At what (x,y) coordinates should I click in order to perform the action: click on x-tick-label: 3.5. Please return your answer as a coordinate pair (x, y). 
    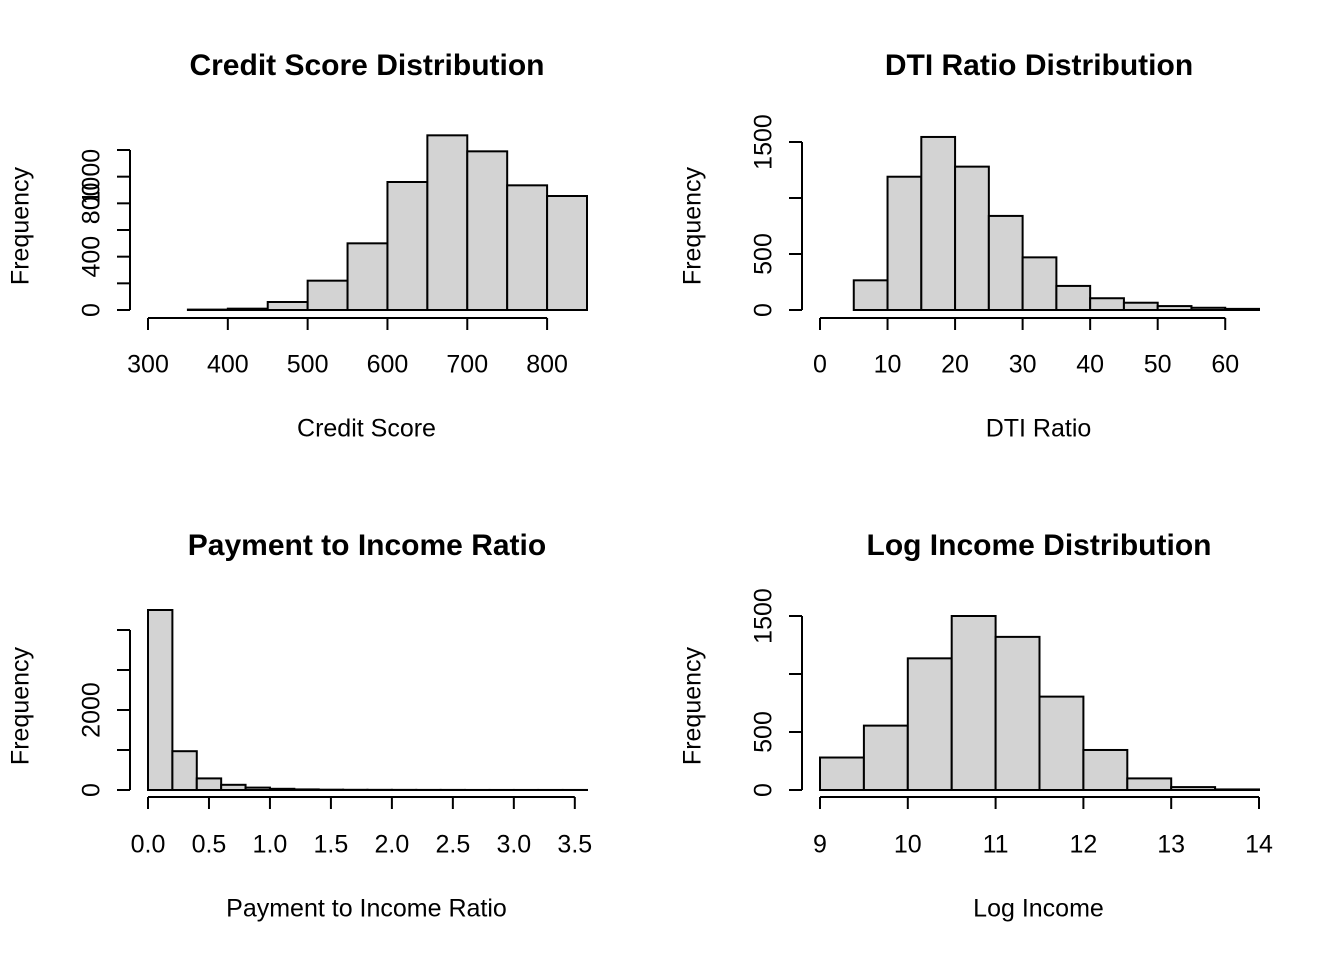
    Looking at the image, I should click on (574, 845).